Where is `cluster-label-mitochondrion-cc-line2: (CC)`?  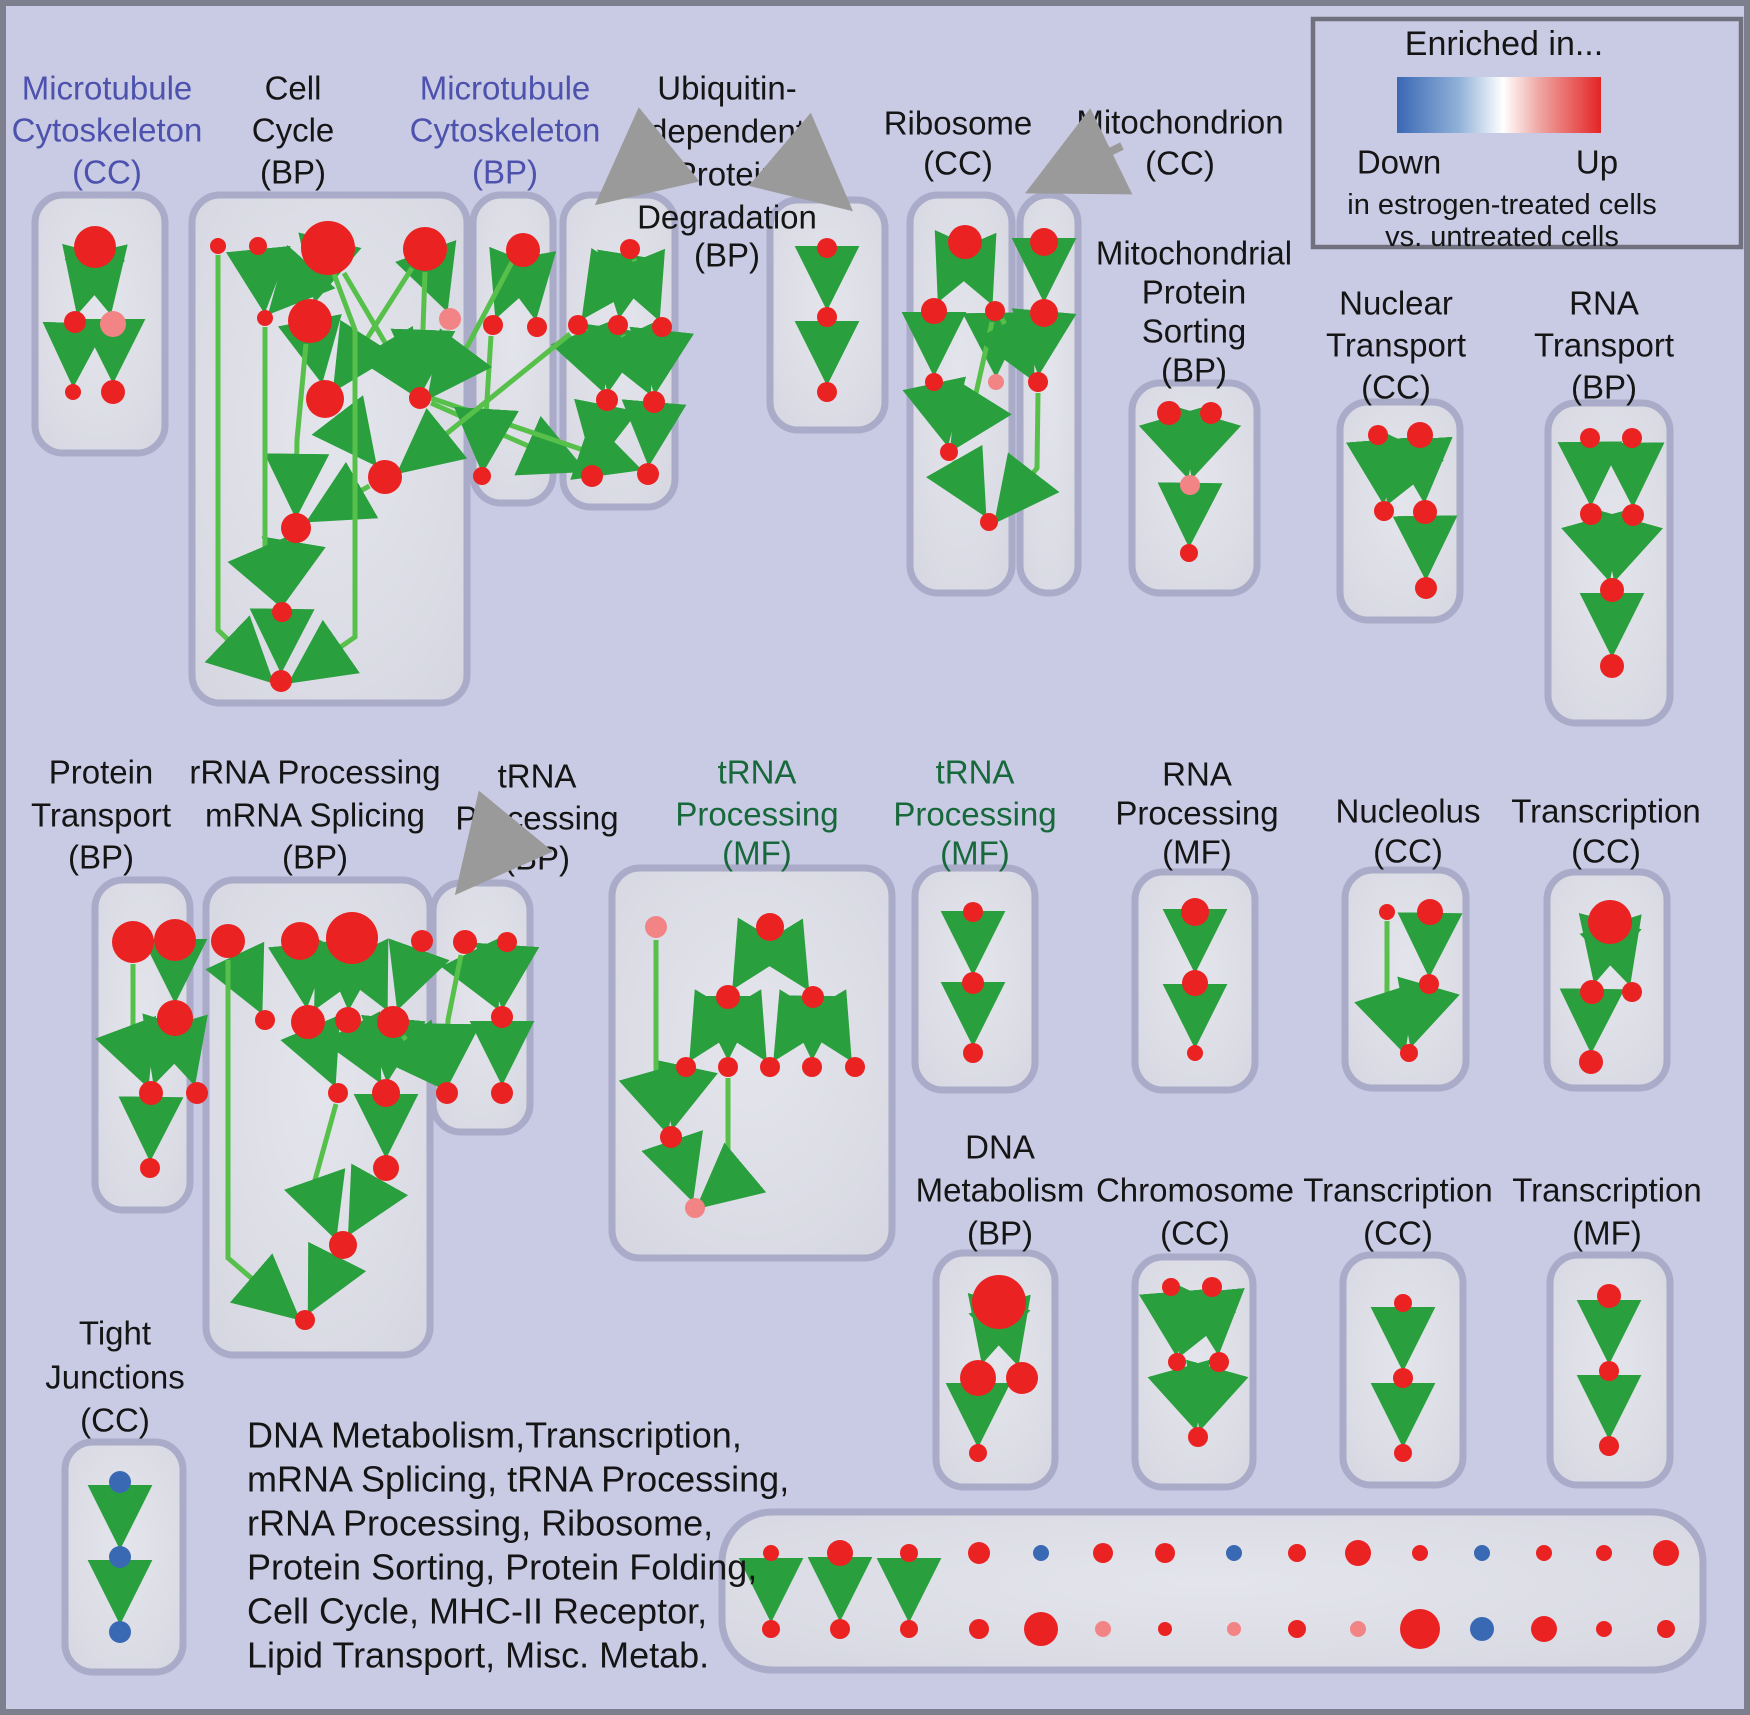 cluster-label-mitochondrion-cc-line2: (CC) is located at coordinates (1180, 163).